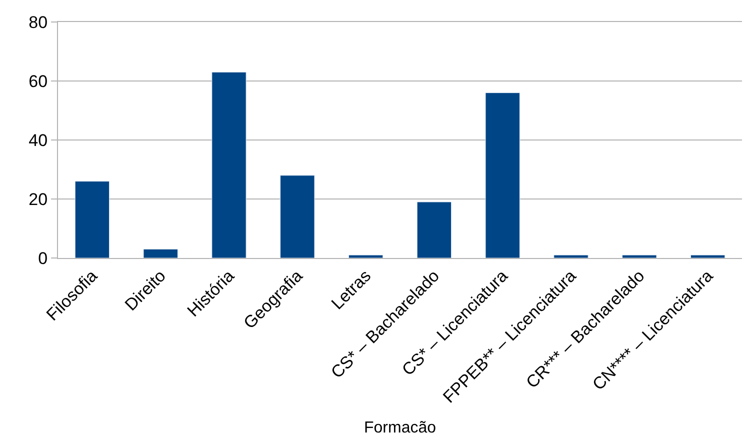 The image size is (747, 438). What do you see at coordinates (38, 199) in the screenshot?
I see `y-tick-label: 20` at bounding box center [38, 199].